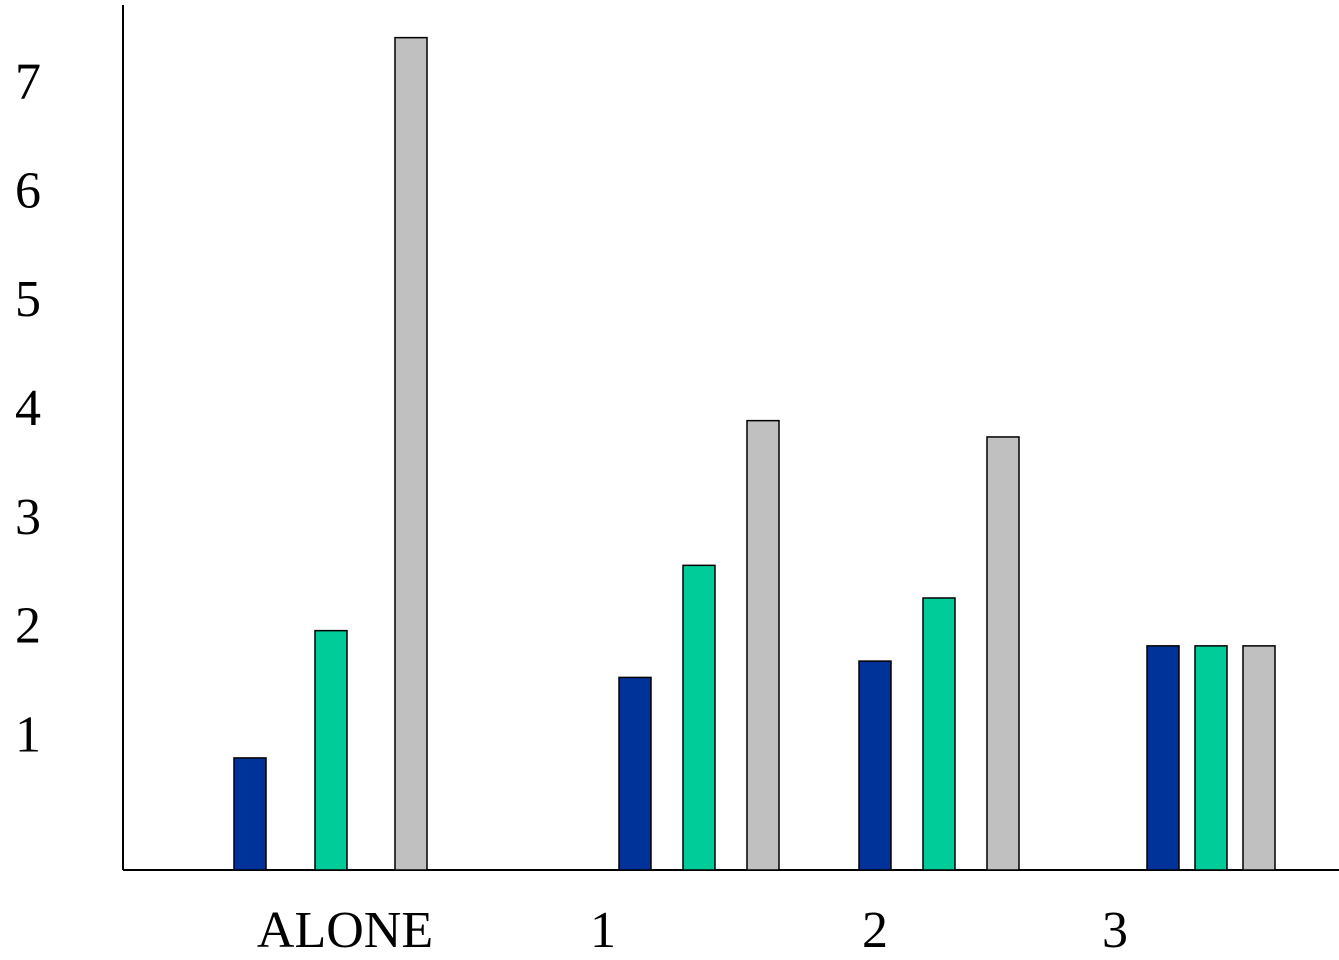 The image size is (1339, 960). What do you see at coordinates (345, 930) in the screenshot?
I see `x-tick-label: ALONE` at bounding box center [345, 930].